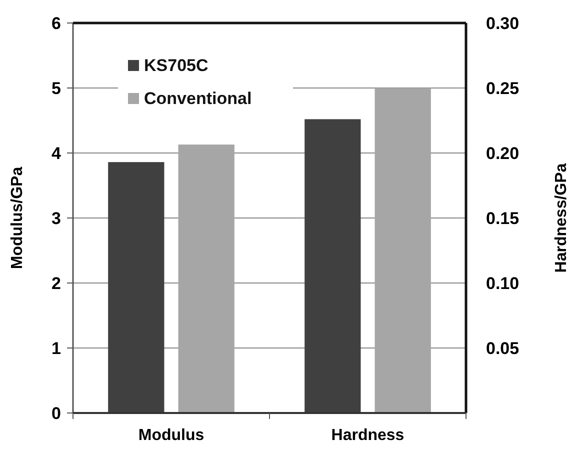 The width and height of the screenshot is (583, 449). What do you see at coordinates (503, 23) in the screenshot?
I see `y2-tick-label: 0.30` at bounding box center [503, 23].